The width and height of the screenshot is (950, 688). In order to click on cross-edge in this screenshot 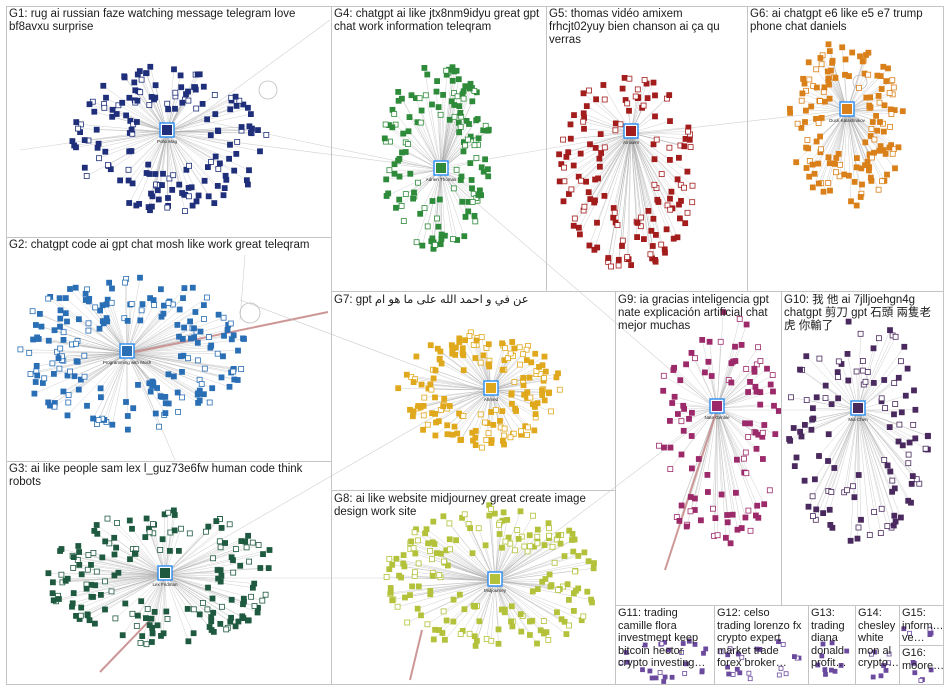, I will do `click(152, 406)`.